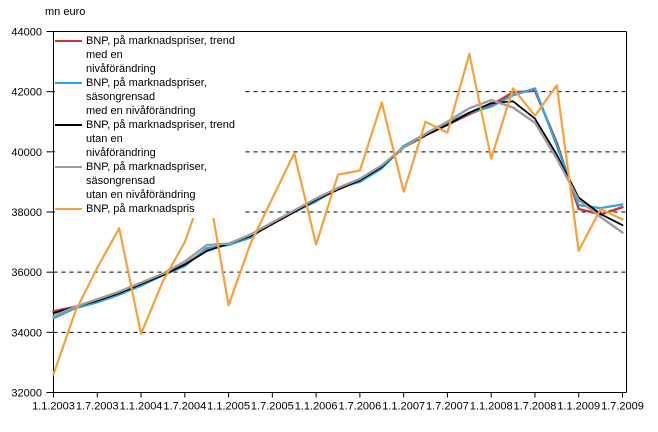 The width and height of the screenshot is (658, 432). I want to click on svg-text: 1.7.2003, so click(97, 407).